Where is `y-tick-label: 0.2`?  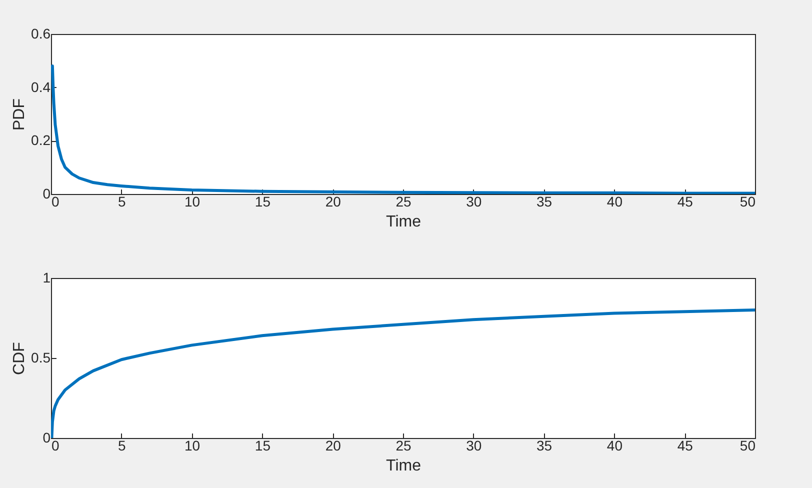 y-tick-label: 0.2 is located at coordinates (41, 140).